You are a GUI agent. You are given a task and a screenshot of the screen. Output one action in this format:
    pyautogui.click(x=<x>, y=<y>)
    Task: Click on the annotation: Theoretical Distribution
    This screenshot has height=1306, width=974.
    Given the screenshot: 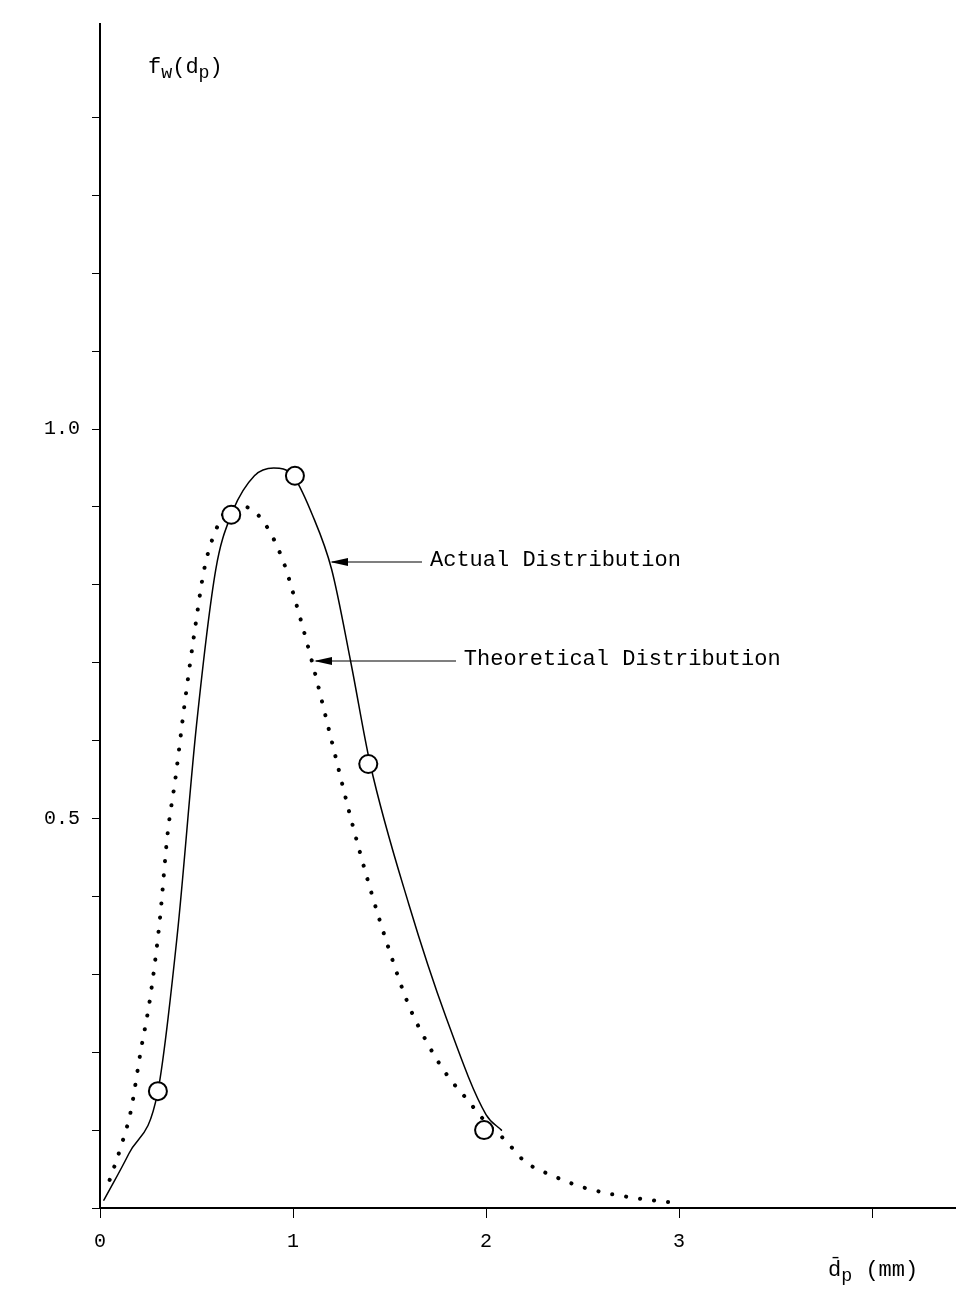 What is the action you would take?
    pyautogui.click(x=622, y=659)
    